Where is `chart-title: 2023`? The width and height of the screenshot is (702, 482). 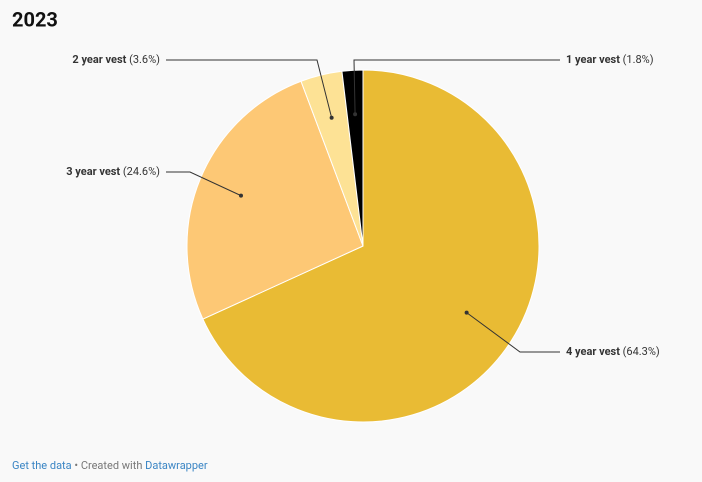 chart-title: 2023 is located at coordinates (35, 19).